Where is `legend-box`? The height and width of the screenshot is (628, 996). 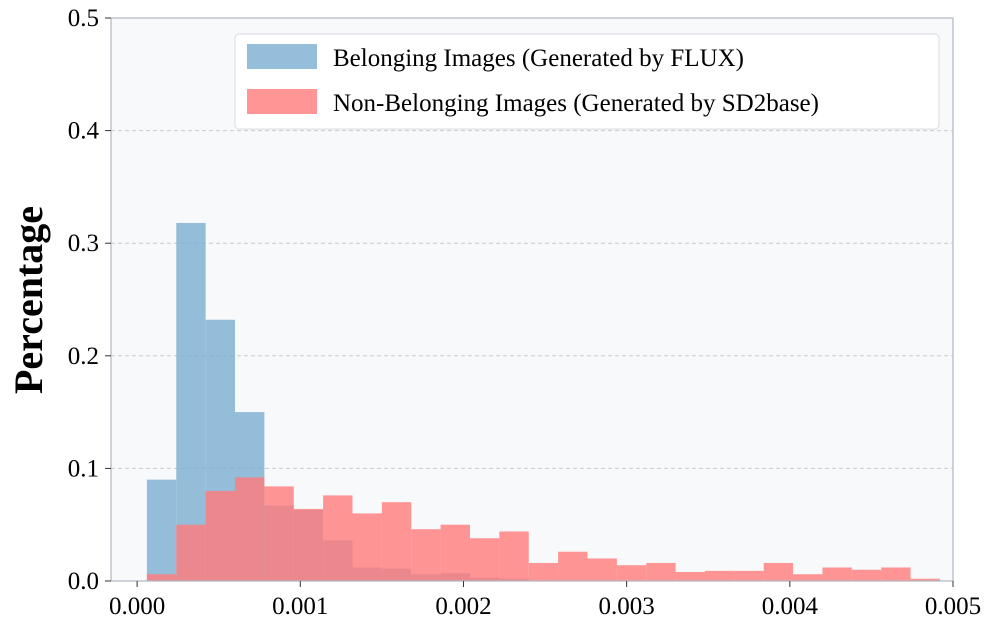 legend-box is located at coordinates (587, 81).